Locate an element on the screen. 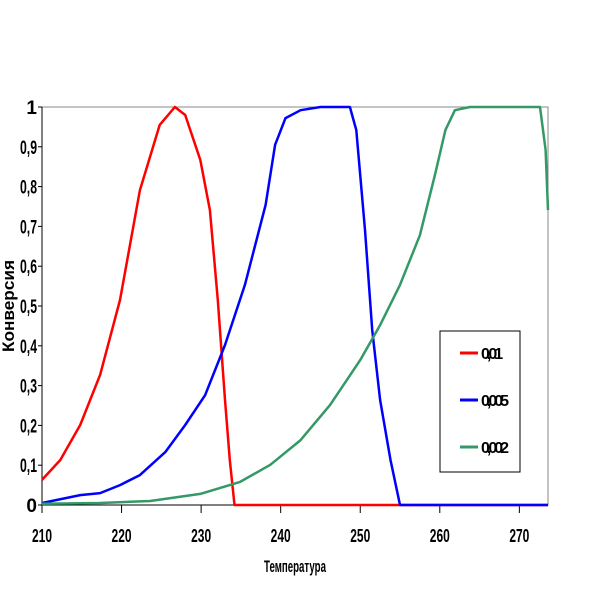 Image resolution: width=609 pixels, height=598 pixels. y-tick-label: 0,5 is located at coordinates (28, 307).